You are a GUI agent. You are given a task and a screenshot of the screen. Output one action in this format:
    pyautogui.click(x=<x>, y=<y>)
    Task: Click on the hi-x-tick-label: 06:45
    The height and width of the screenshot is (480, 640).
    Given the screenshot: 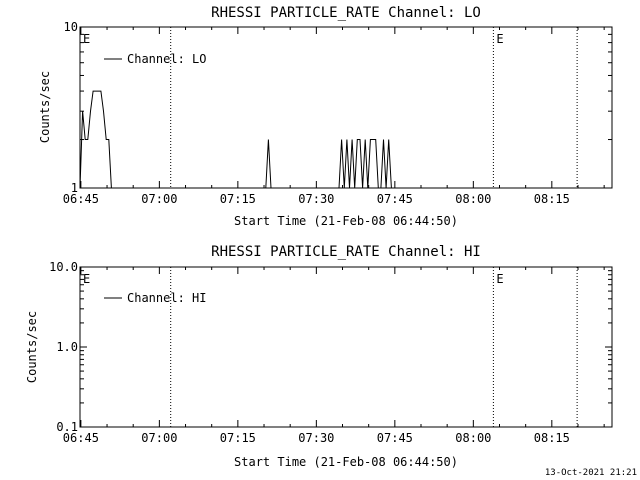 What is the action you would take?
    pyautogui.click(x=81, y=438)
    